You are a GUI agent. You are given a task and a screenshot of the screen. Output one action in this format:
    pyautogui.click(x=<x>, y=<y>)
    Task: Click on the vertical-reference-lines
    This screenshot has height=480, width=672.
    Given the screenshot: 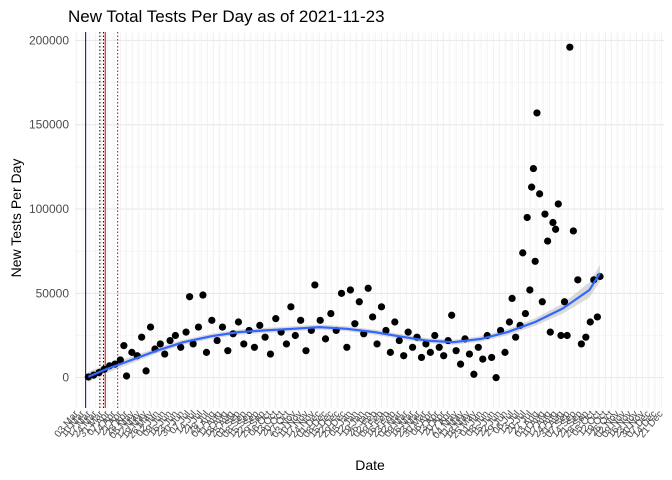 What is the action you would take?
    pyautogui.click(x=102, y=220)
    